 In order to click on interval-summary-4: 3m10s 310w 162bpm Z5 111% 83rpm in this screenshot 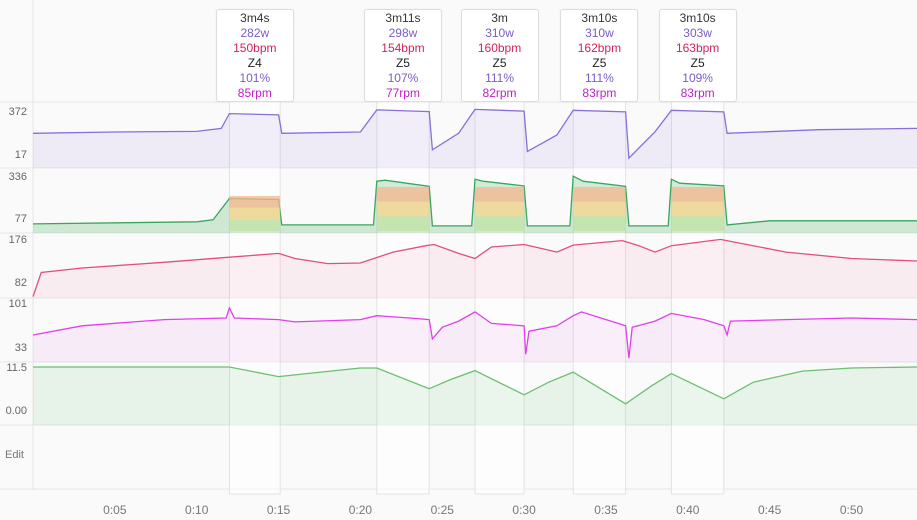, I will do `click(599, 55)`.